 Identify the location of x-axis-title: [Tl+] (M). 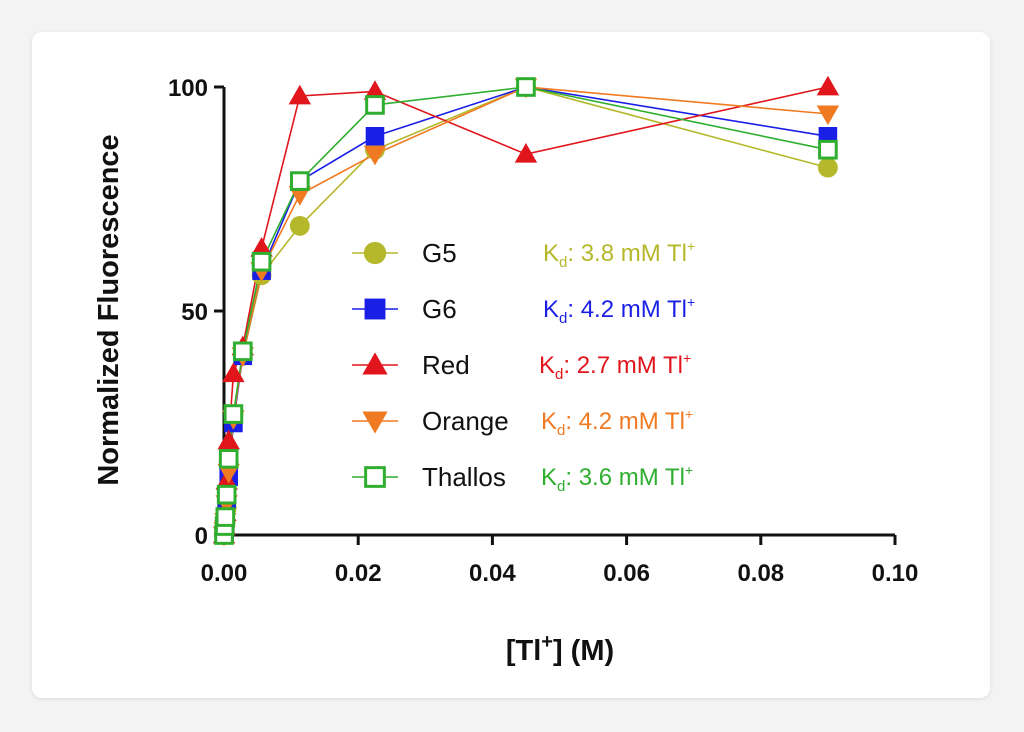
(560, 649).